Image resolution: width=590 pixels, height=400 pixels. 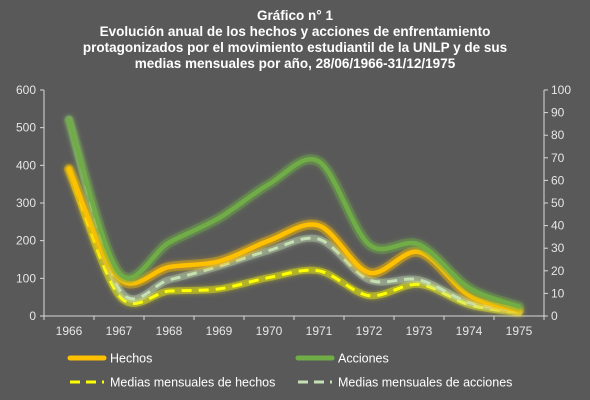 I want to click on y-left-tick-label: 500, so click(x=26, y=128).